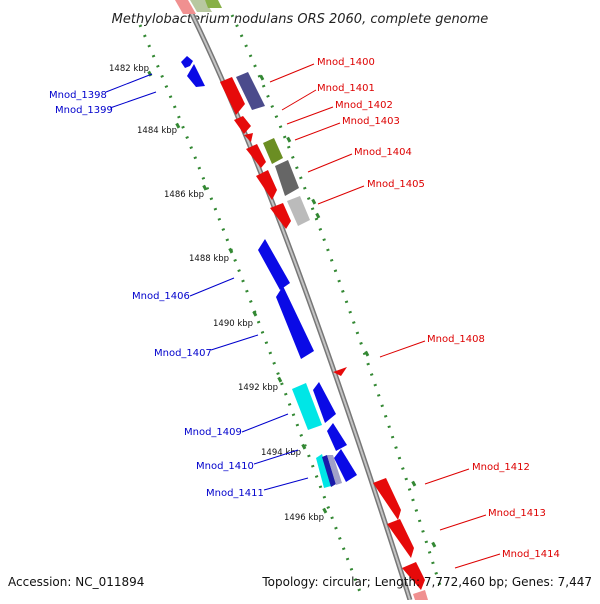 This screenshot has width=600, height=604. I want to click on gene-Mnod_1411-c, so click(334, 470).